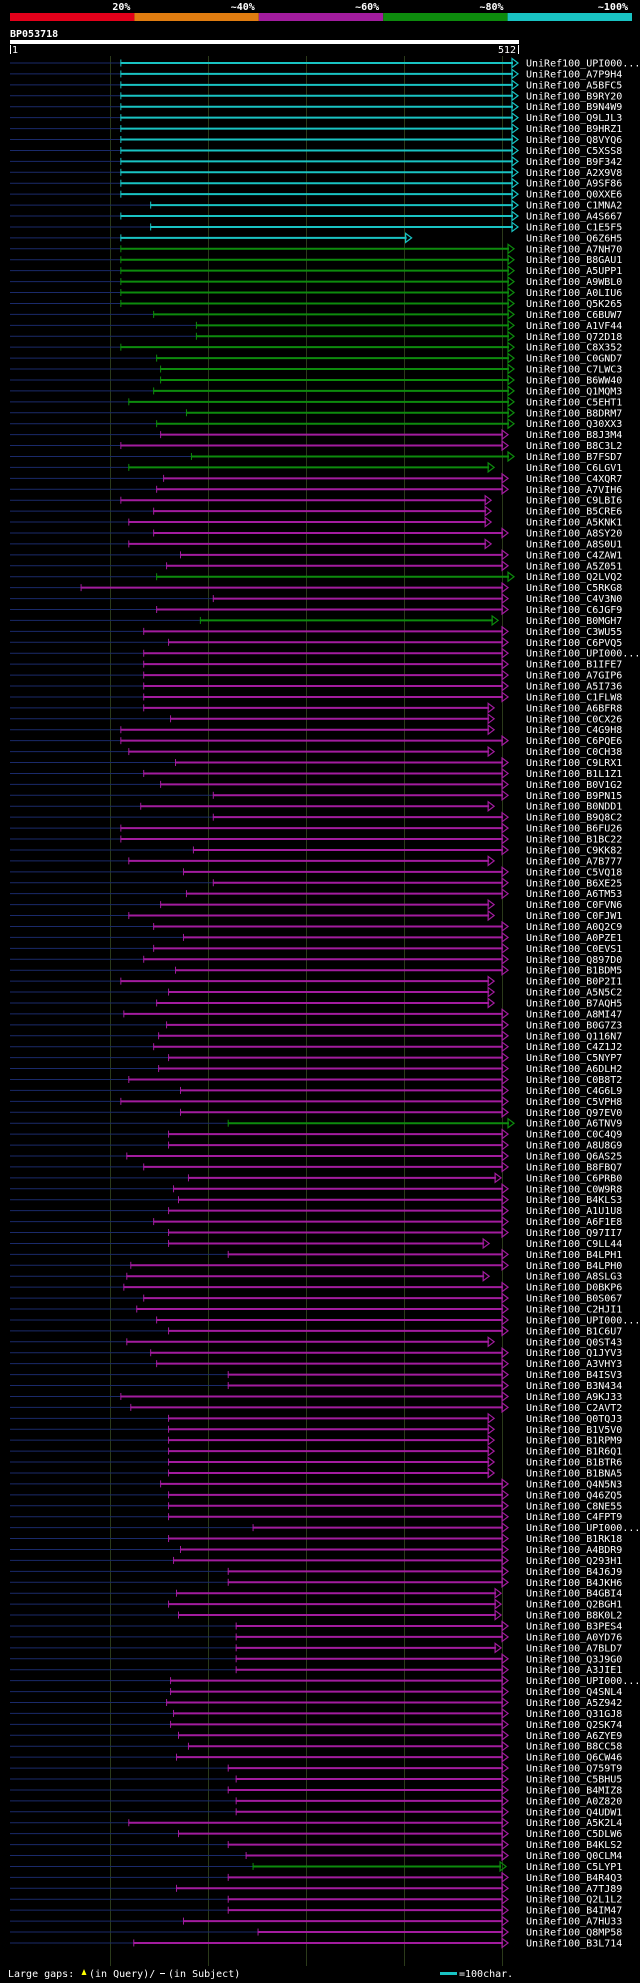  Describe the element at coordinates (316, 1790) in the screenshot. I see `hit-row: UniRef100_B4MIZ8` at that location.